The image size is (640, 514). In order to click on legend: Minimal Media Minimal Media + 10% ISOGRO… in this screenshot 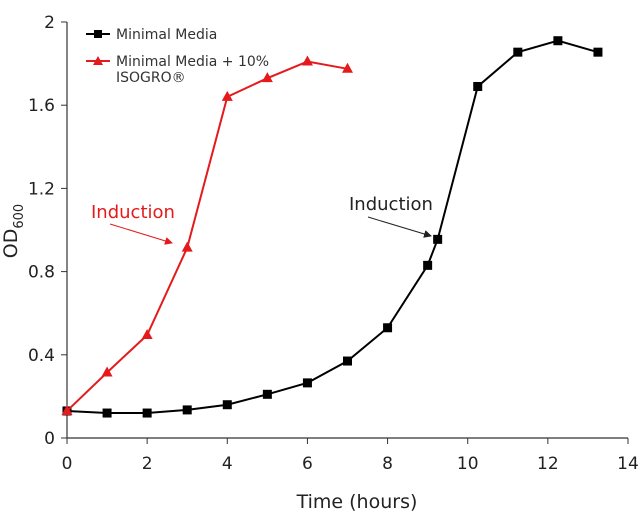, I will do `click(177, 56)`.